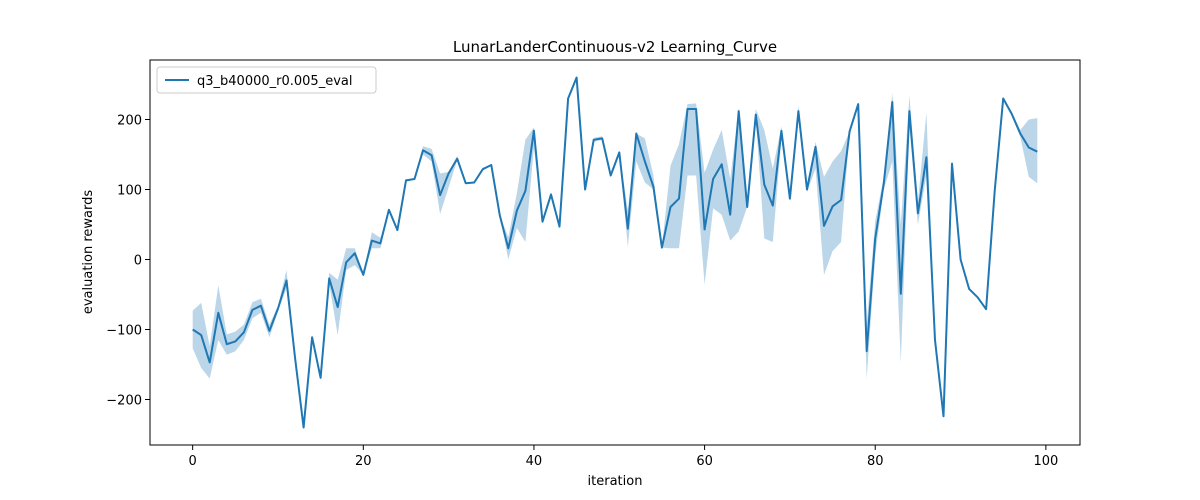  Describe the element at coordinates (623, 457) in the screenshot. I see `x-ticks: 0 20 40 60 80 100` at that location.